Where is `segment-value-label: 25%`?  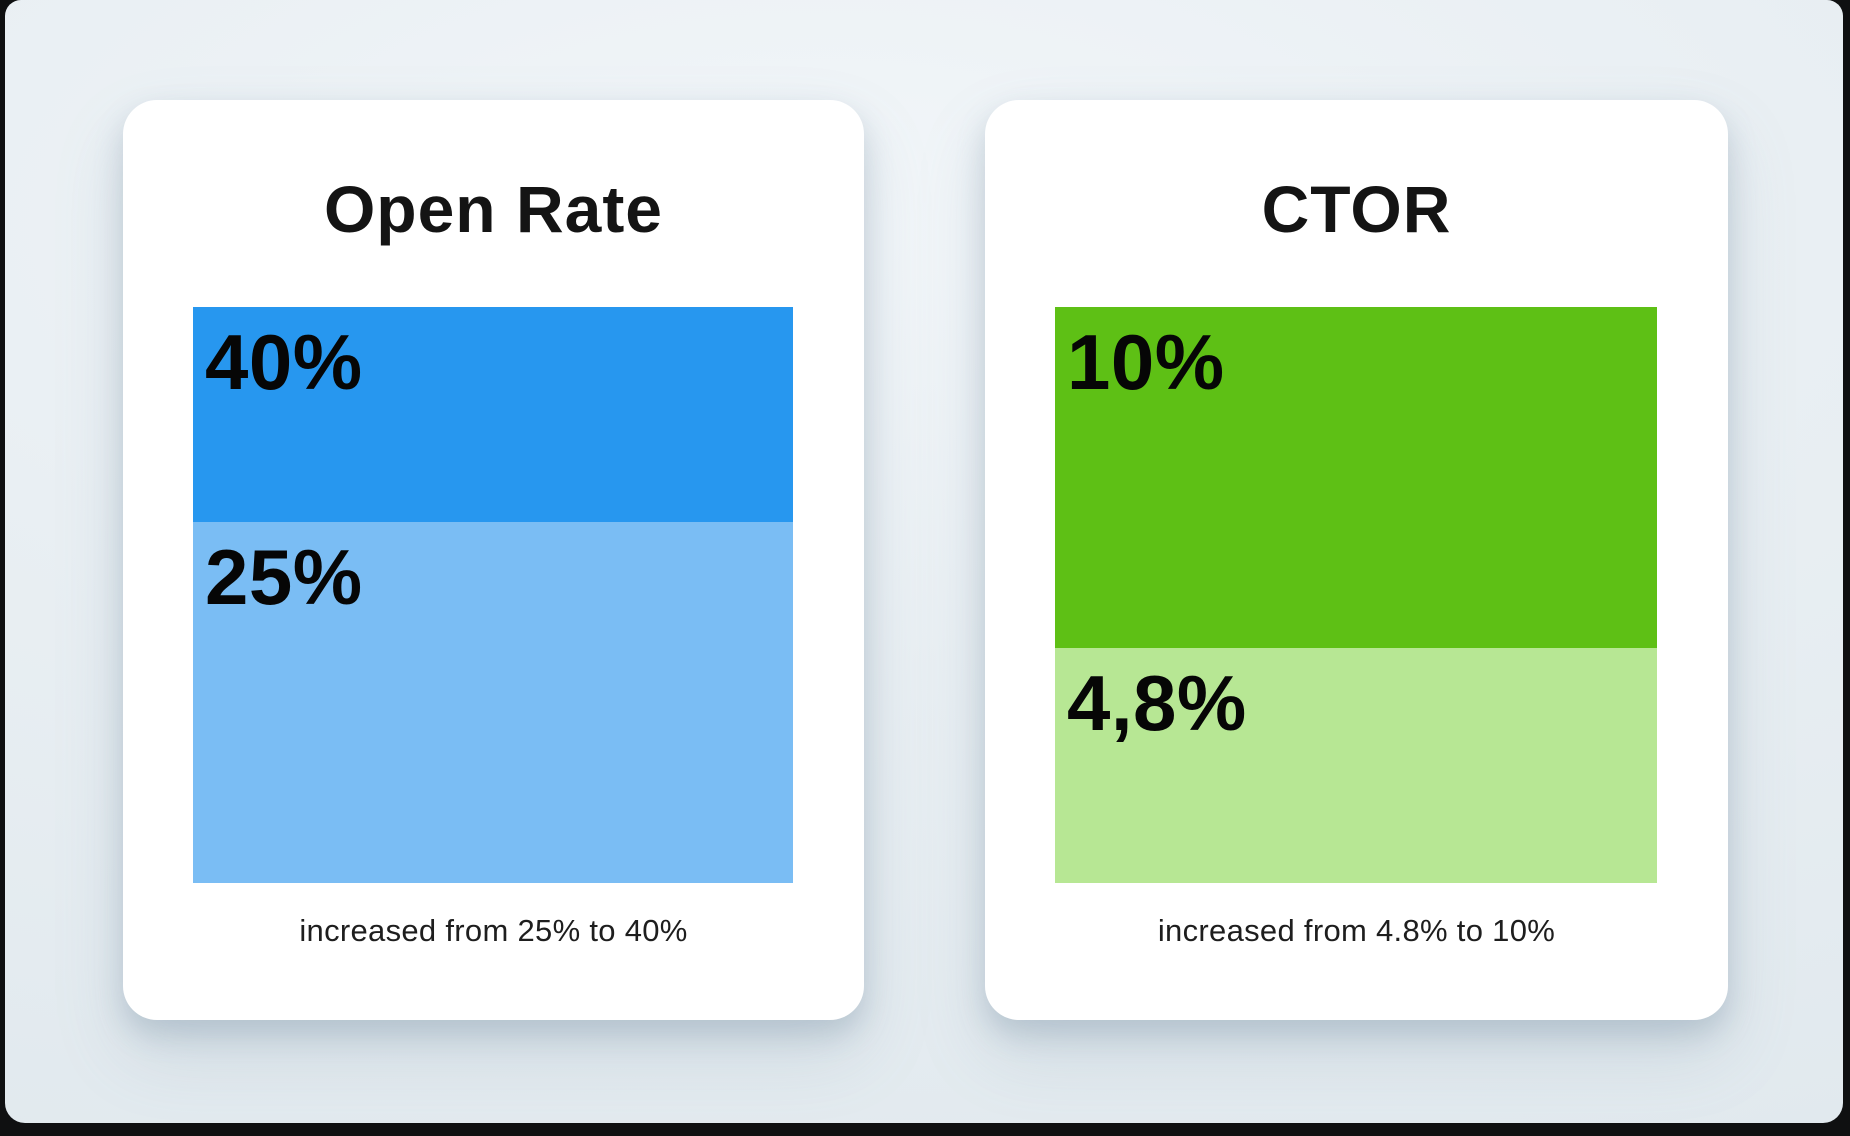
segment-value-label: 25% is located at coordinates (284, 576).